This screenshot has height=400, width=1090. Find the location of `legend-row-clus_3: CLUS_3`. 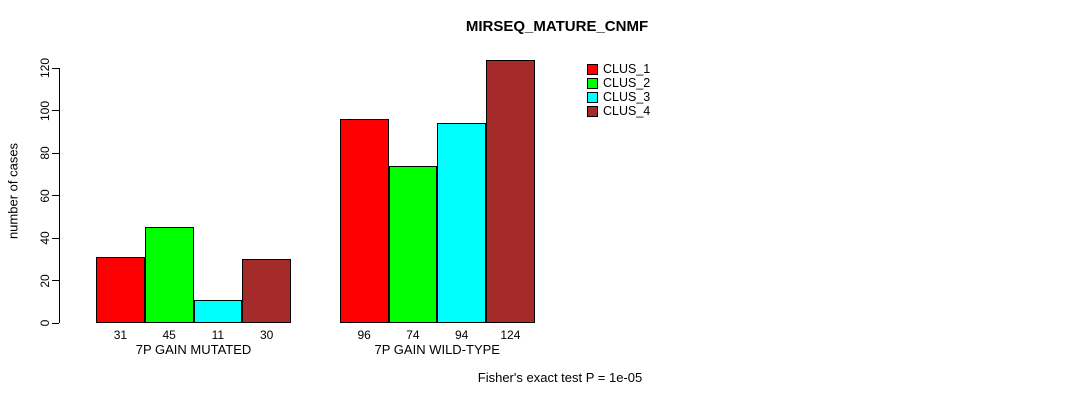

legend-row-clus_3: CLUS_3 is located at coordinates (618, 97).